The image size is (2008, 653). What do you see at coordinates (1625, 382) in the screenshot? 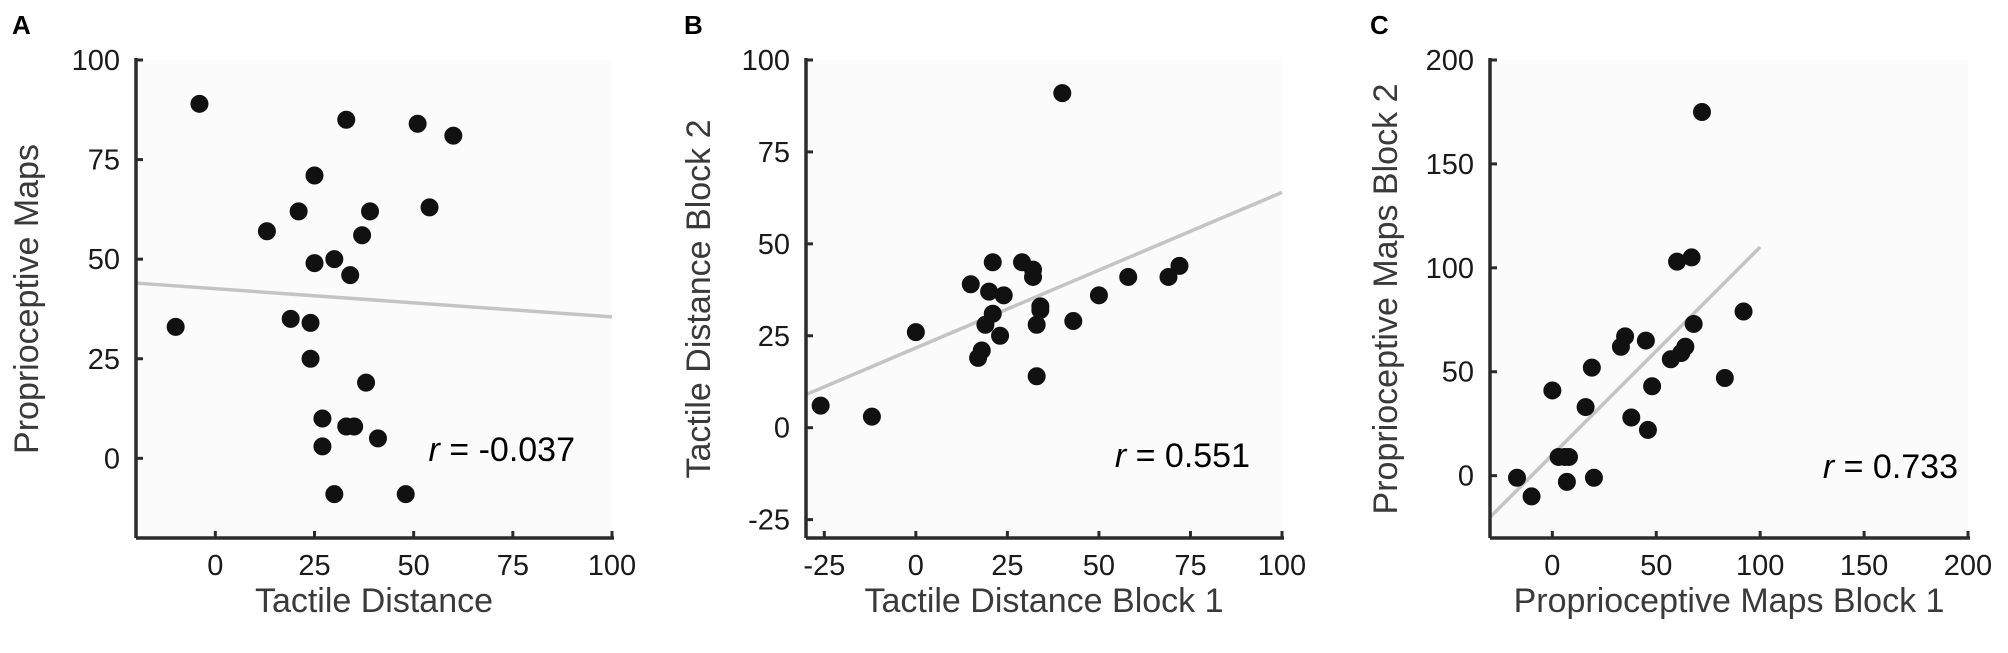
I see `regression-line` at bounding box center [1625, 382].